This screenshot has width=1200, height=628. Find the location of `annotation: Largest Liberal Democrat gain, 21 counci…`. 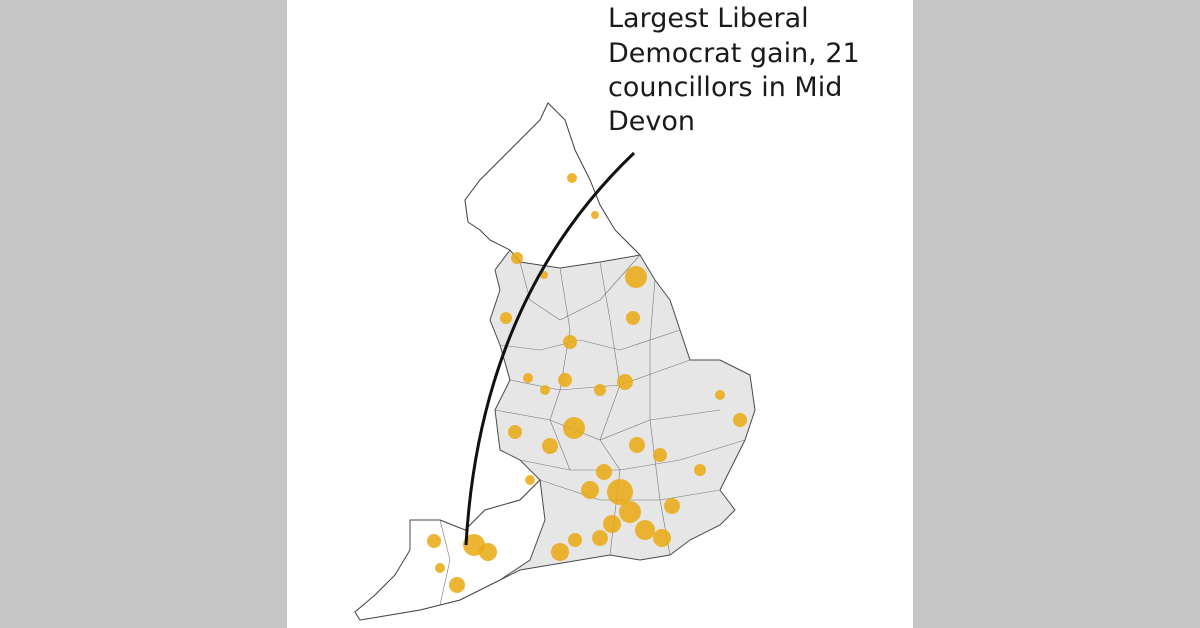

annotation: Largest Liberal Democrat gain, 21 counci… is located at coordinates (734, 70).